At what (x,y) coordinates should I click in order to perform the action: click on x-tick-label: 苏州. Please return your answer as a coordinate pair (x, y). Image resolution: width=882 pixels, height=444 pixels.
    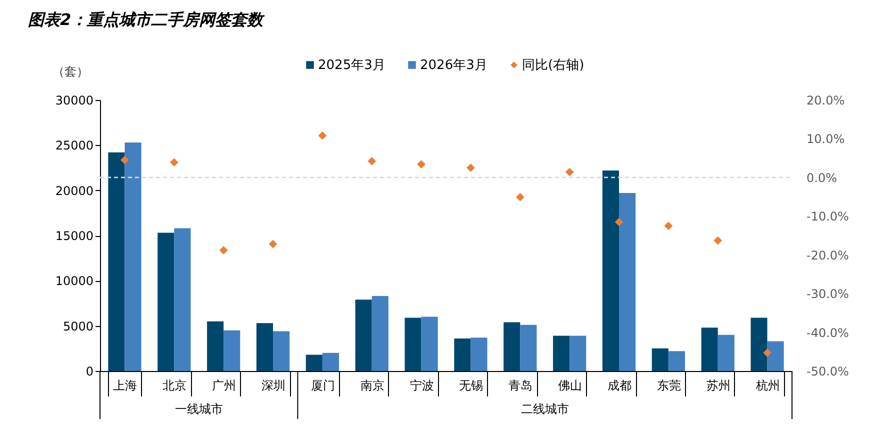
    Looking at the image, I should click on (718, 385).